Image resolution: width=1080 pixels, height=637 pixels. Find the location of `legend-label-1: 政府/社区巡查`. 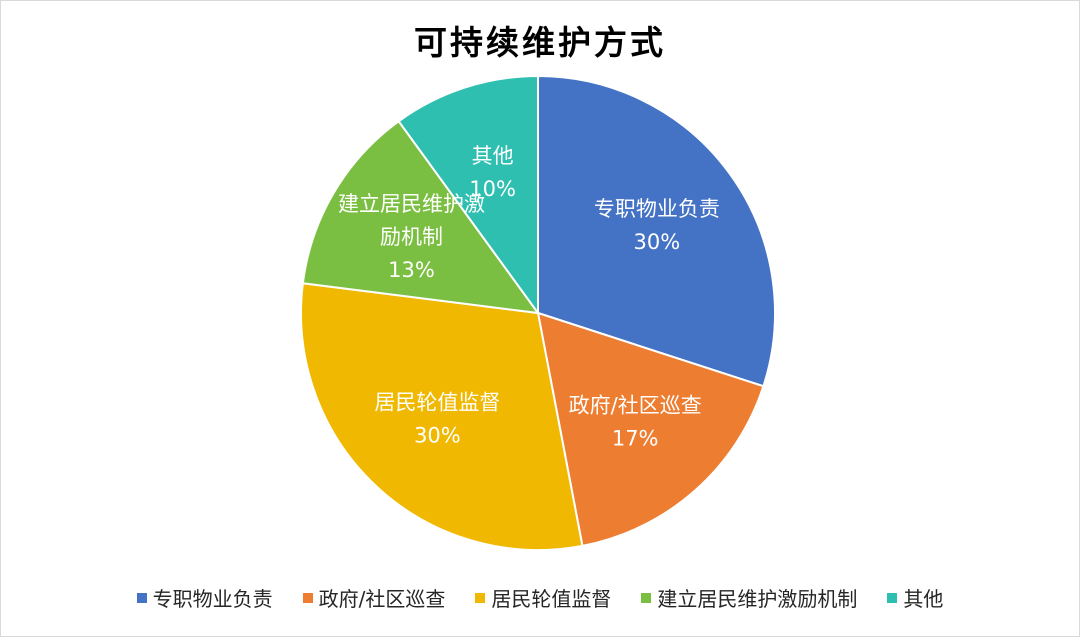

legend-label-1: 政府/社区巡查 is located at coordinates (382, 599).